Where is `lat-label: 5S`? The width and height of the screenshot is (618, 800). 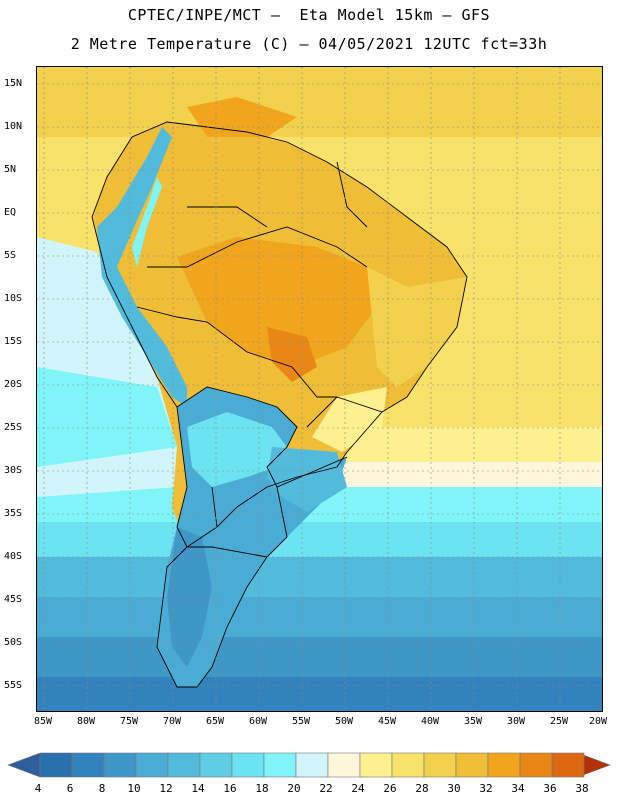 lat-label: 5S is located at coordinates (10, 255).